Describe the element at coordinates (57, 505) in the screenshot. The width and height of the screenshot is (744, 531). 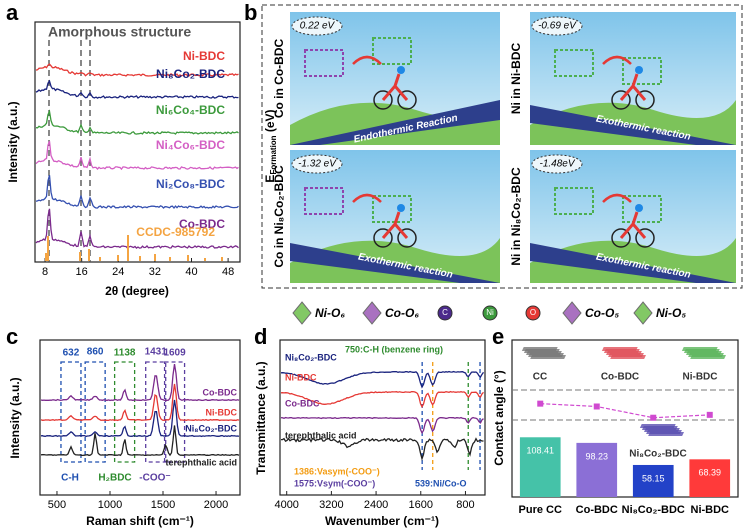
I see `x-tick-label: 500` at that location.